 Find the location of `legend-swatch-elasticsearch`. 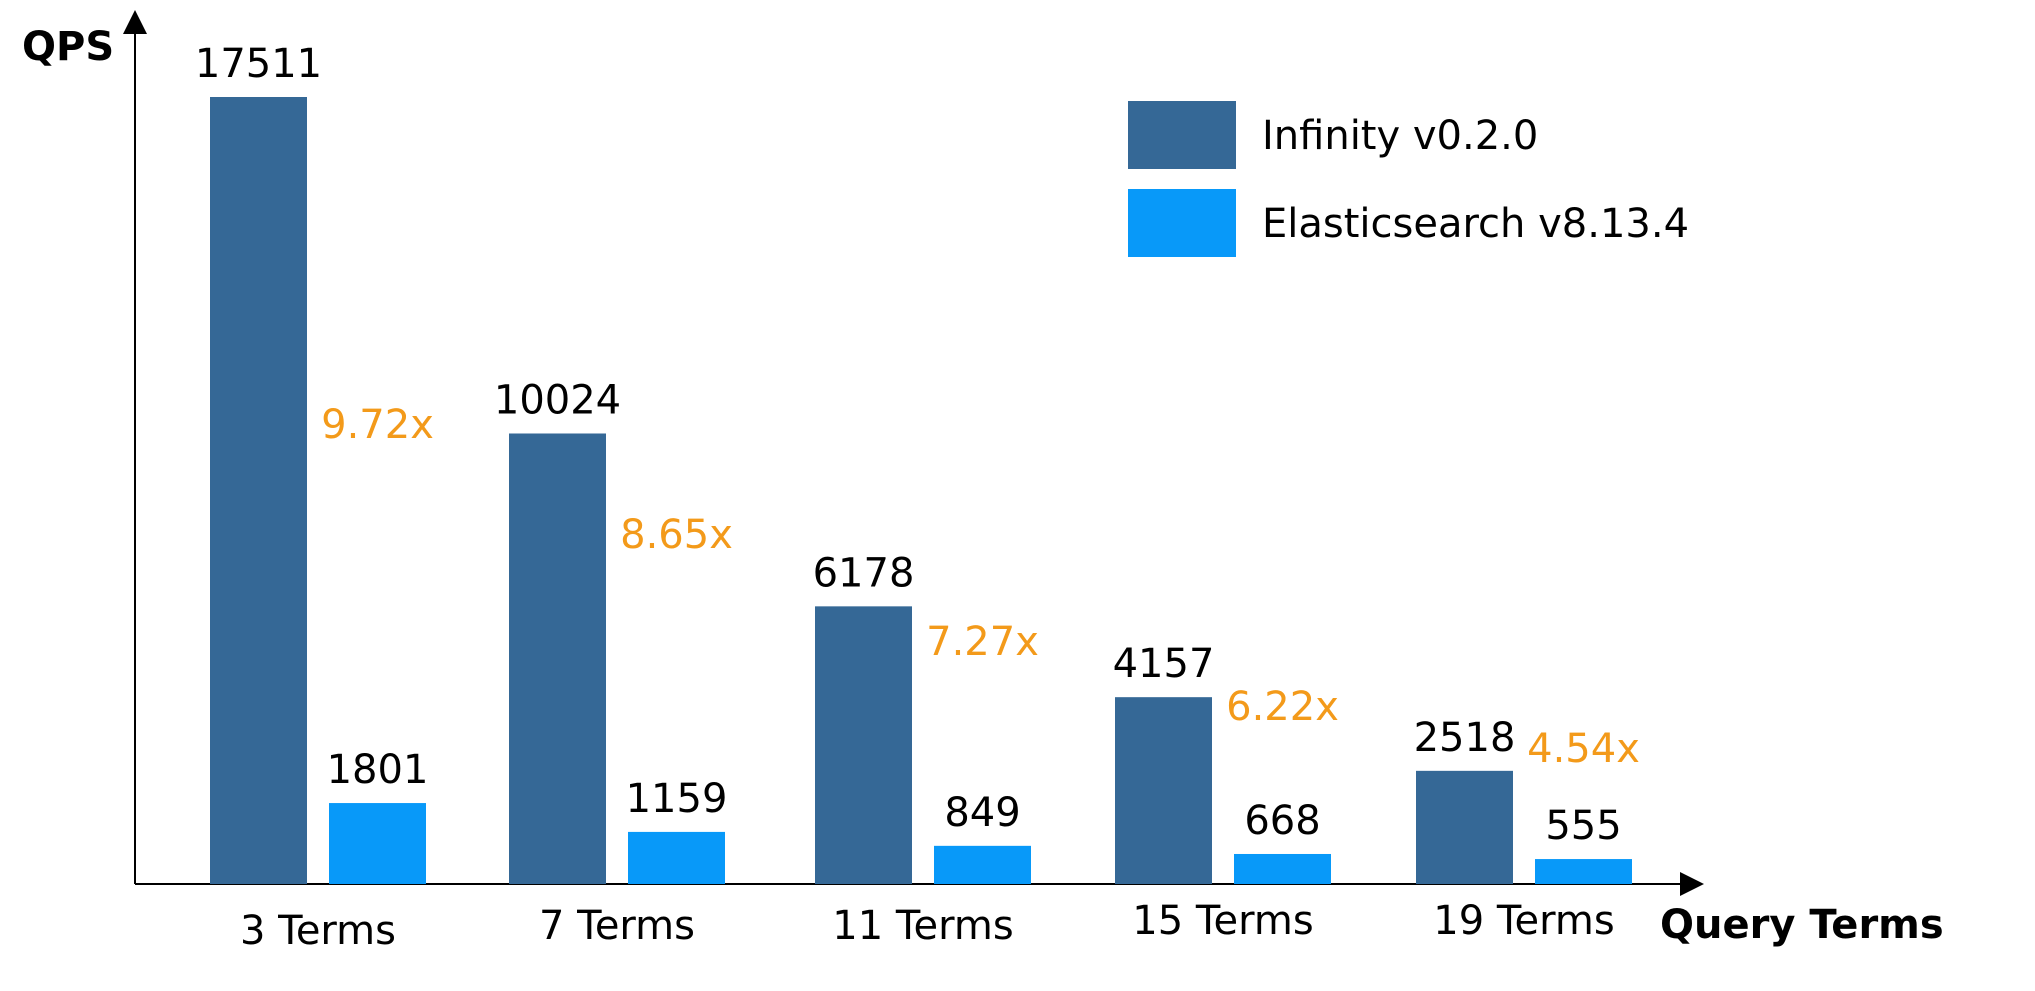

legend-swatch-elasticsearch is located at coordinates (1182, 223).